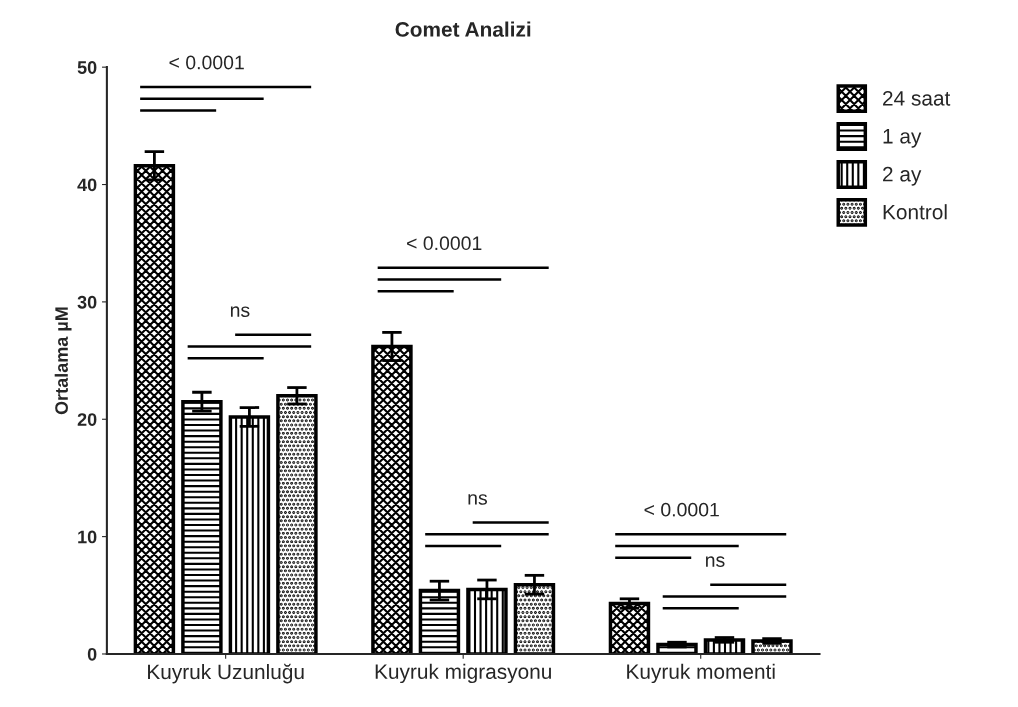  Describe the element at coordinates (902, 176) in the screenshot. I see `legend-label: 2 ay` at that location.